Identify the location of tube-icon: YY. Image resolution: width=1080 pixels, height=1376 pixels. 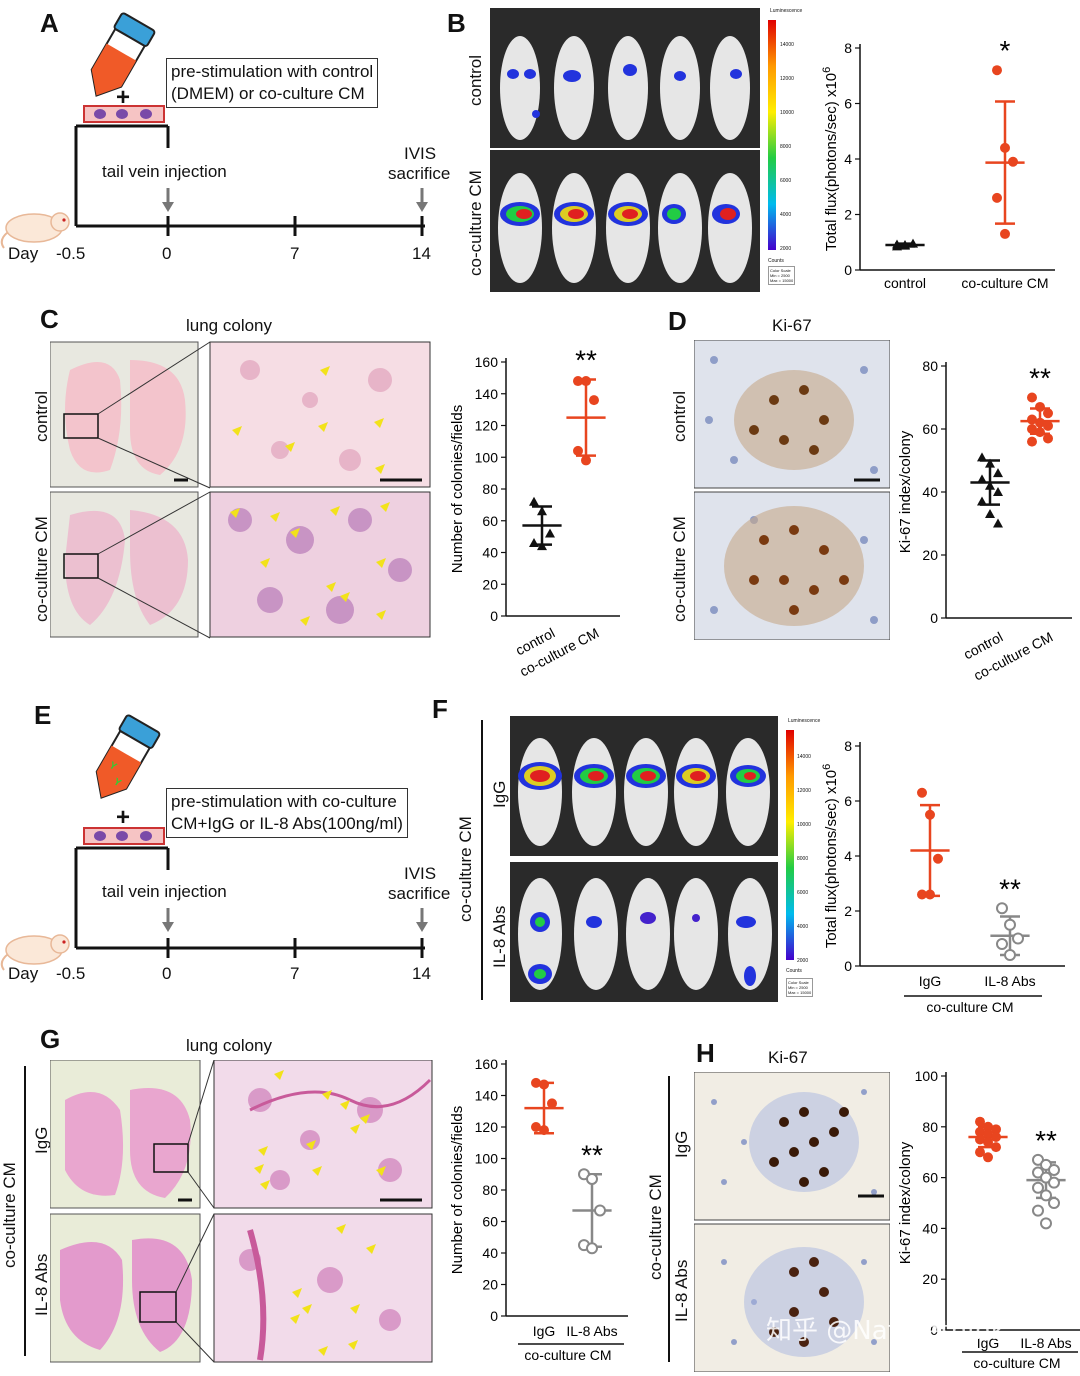
(128, 756).